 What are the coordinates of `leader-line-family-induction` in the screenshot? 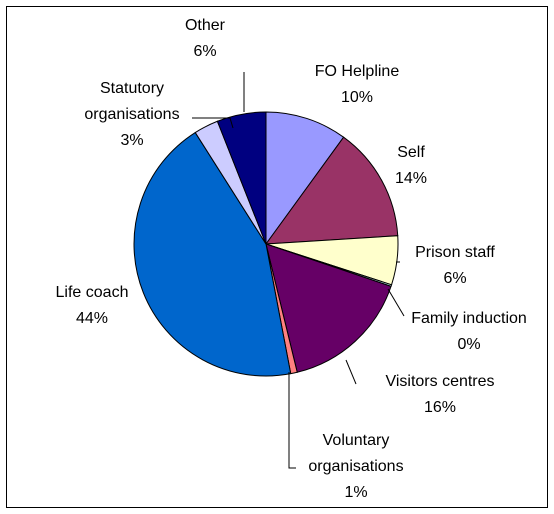 It's located at (396, 302).